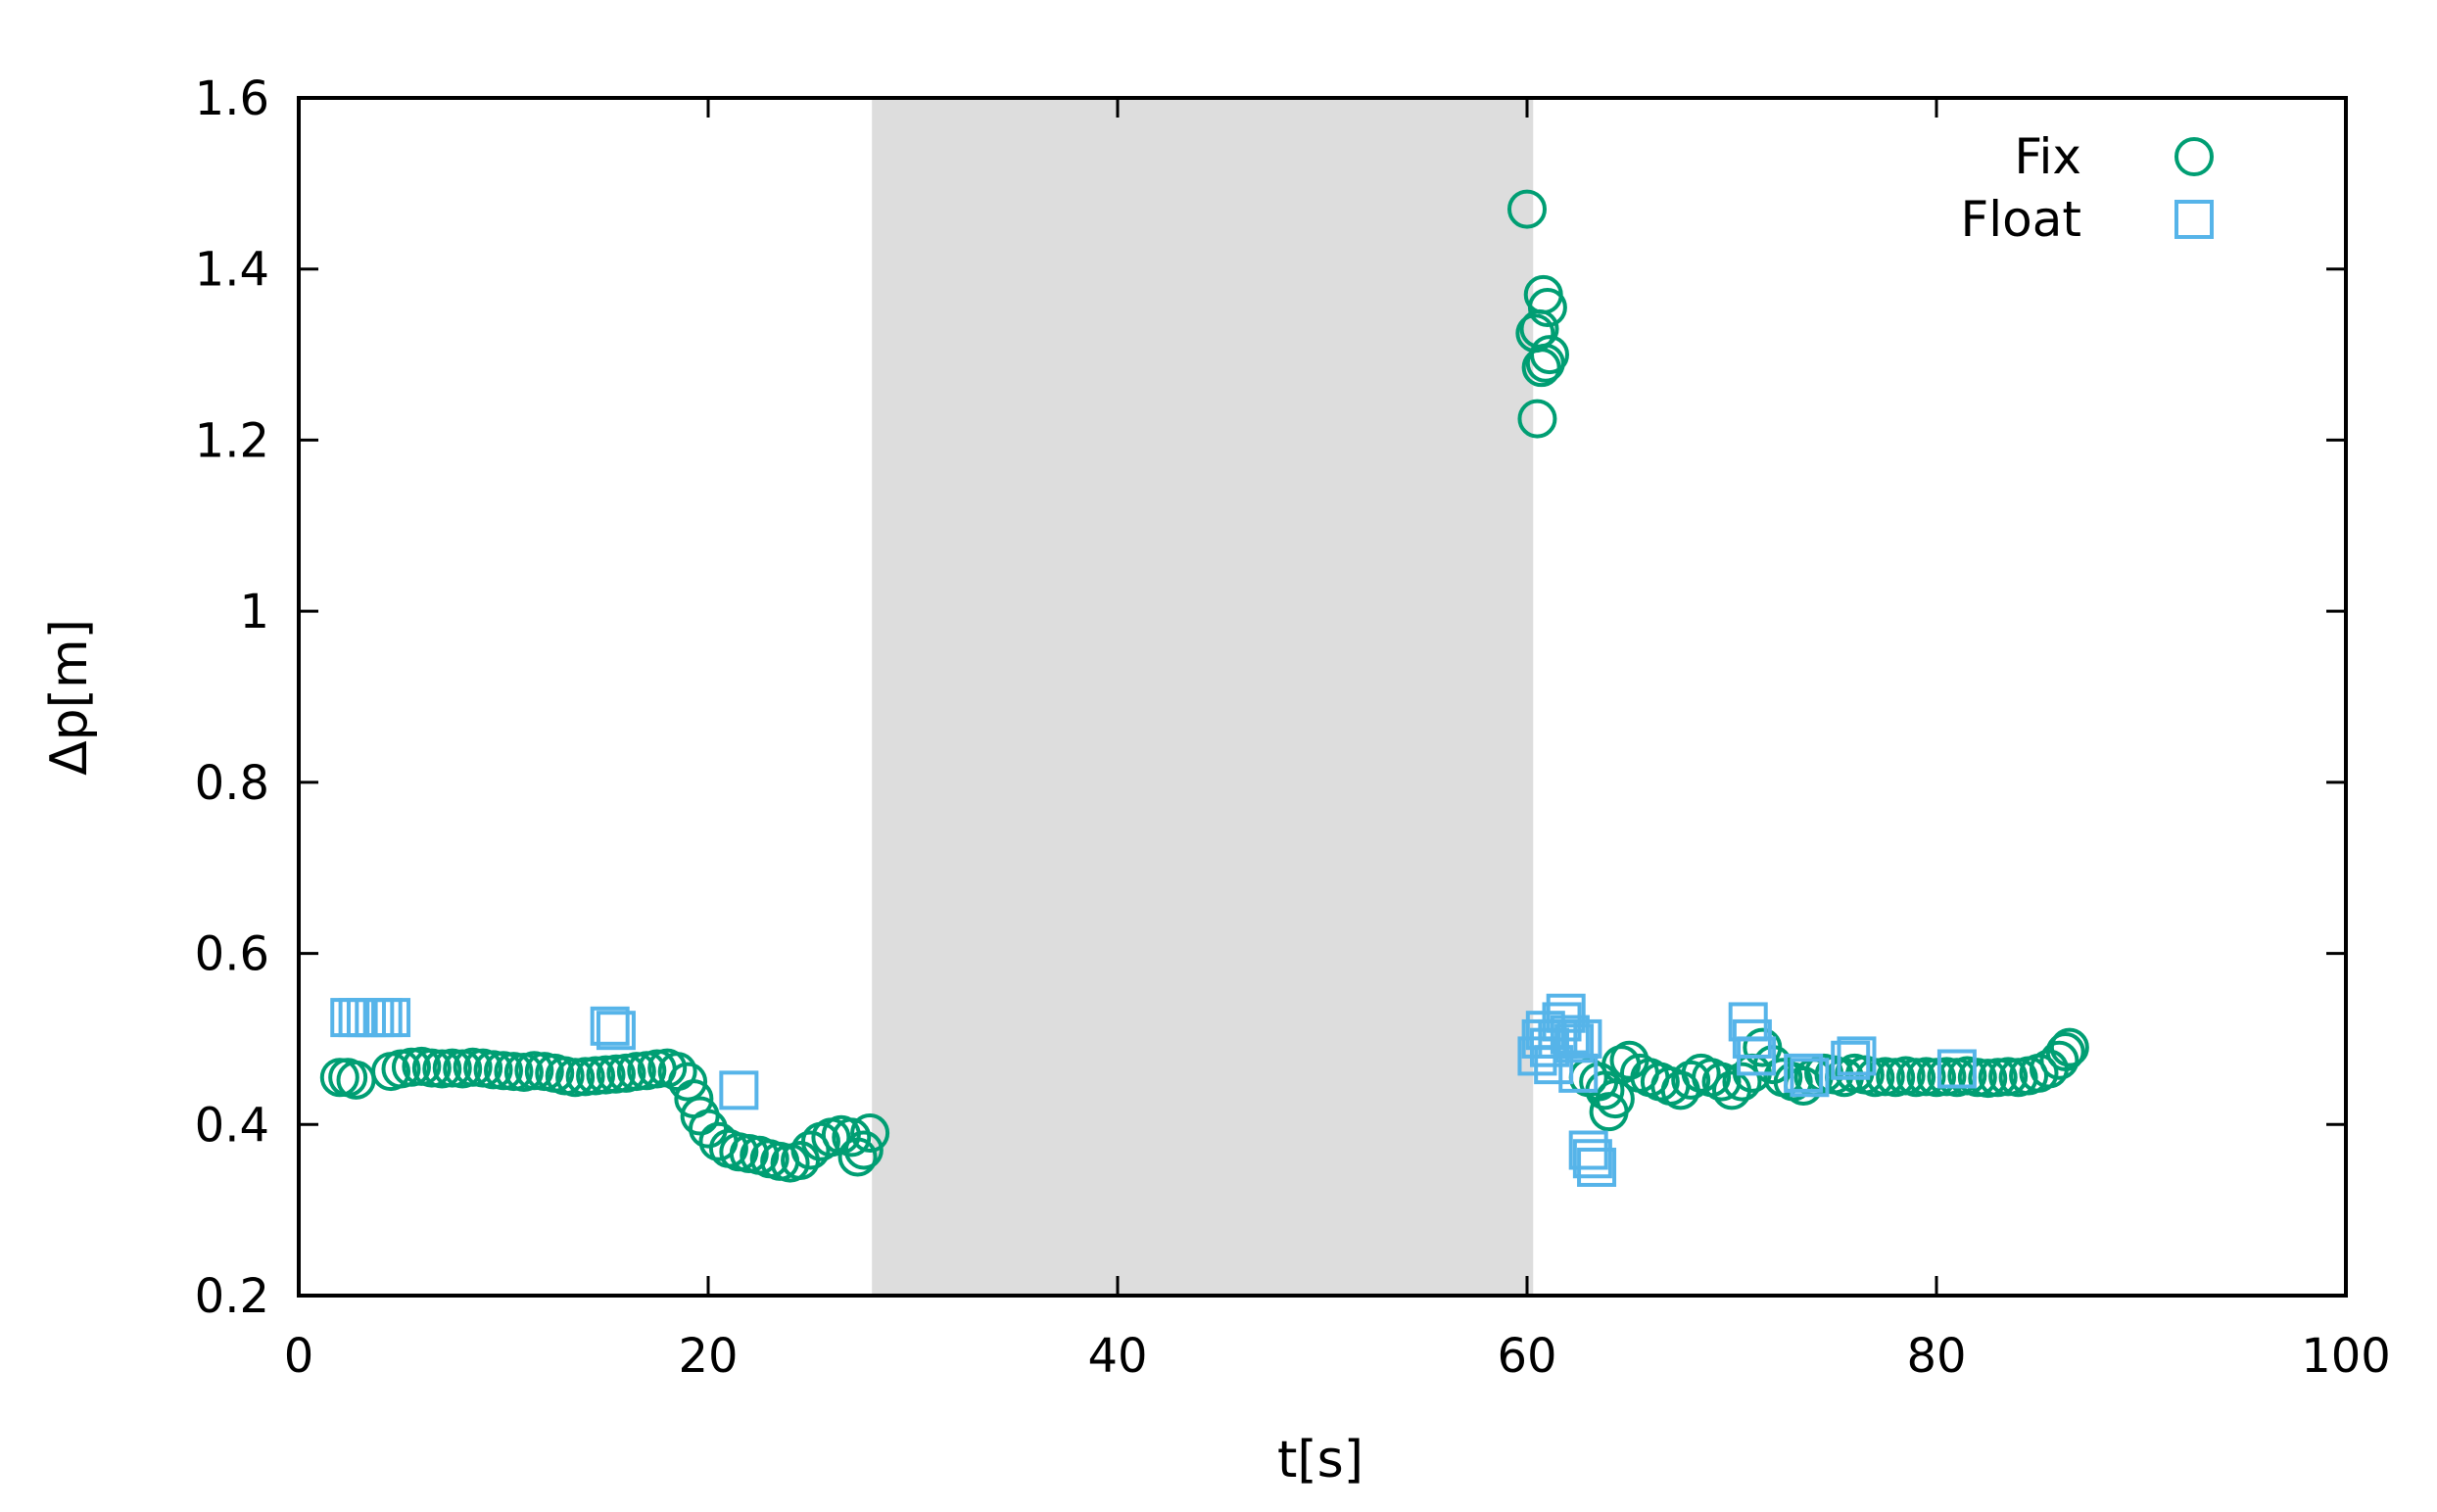 The width and height of the screenshot is (2437, 1512). I want to click on y-tick-labels: 0.2 0.4 0.6 0.8 1 1.2 1.4 1.6, so click(232, 698).